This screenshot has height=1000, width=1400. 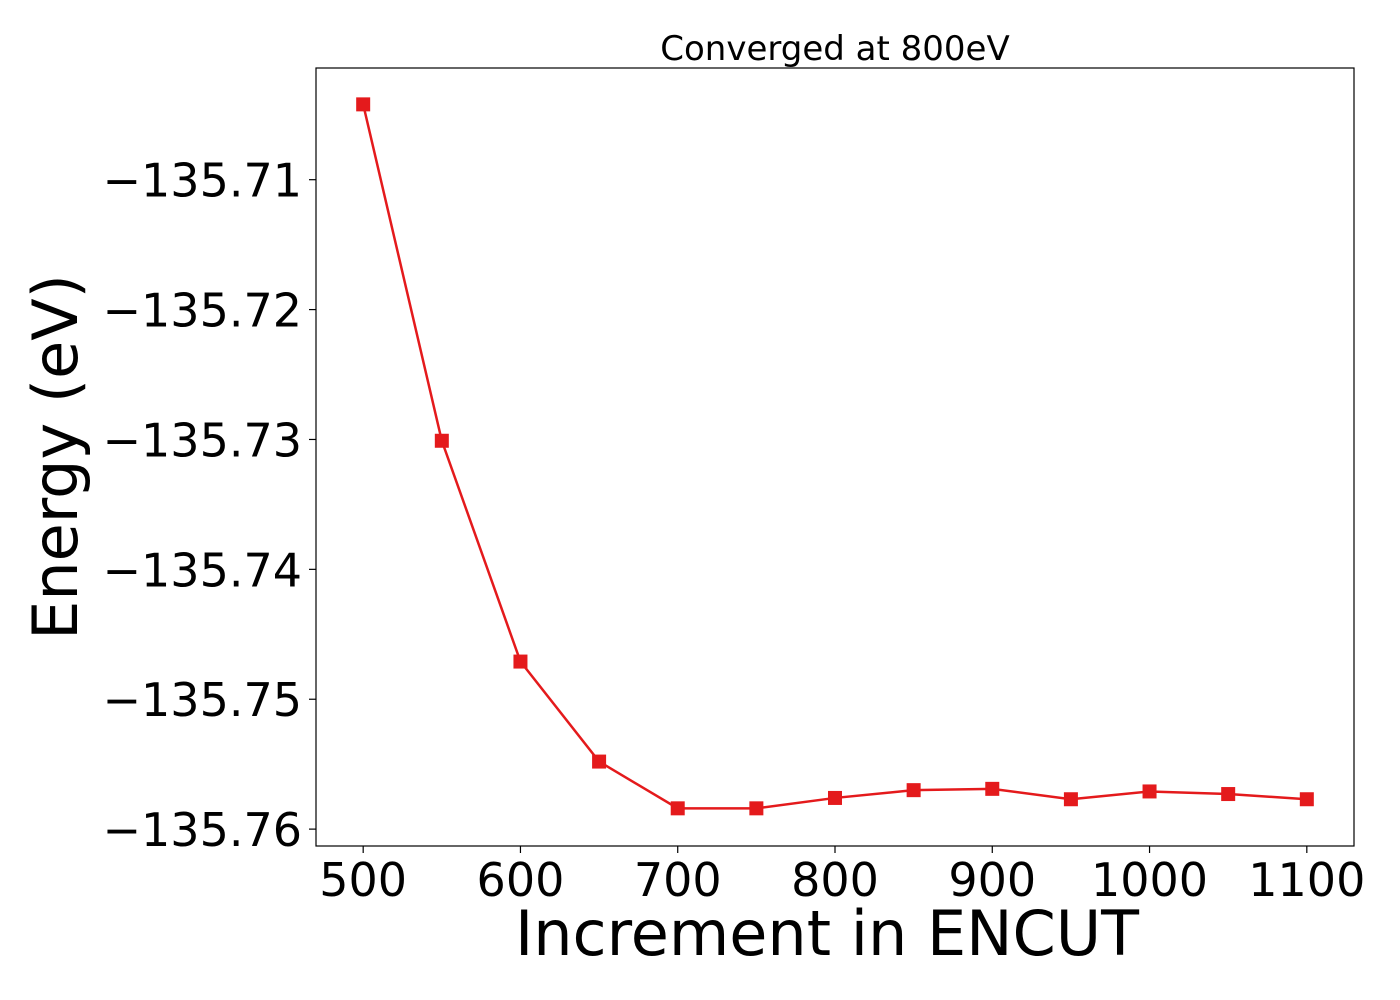 What do you see at coordinates (203, 830) in the screenshot?
I see `y-tick-label: −135.76` at bounding box center [203, 830].